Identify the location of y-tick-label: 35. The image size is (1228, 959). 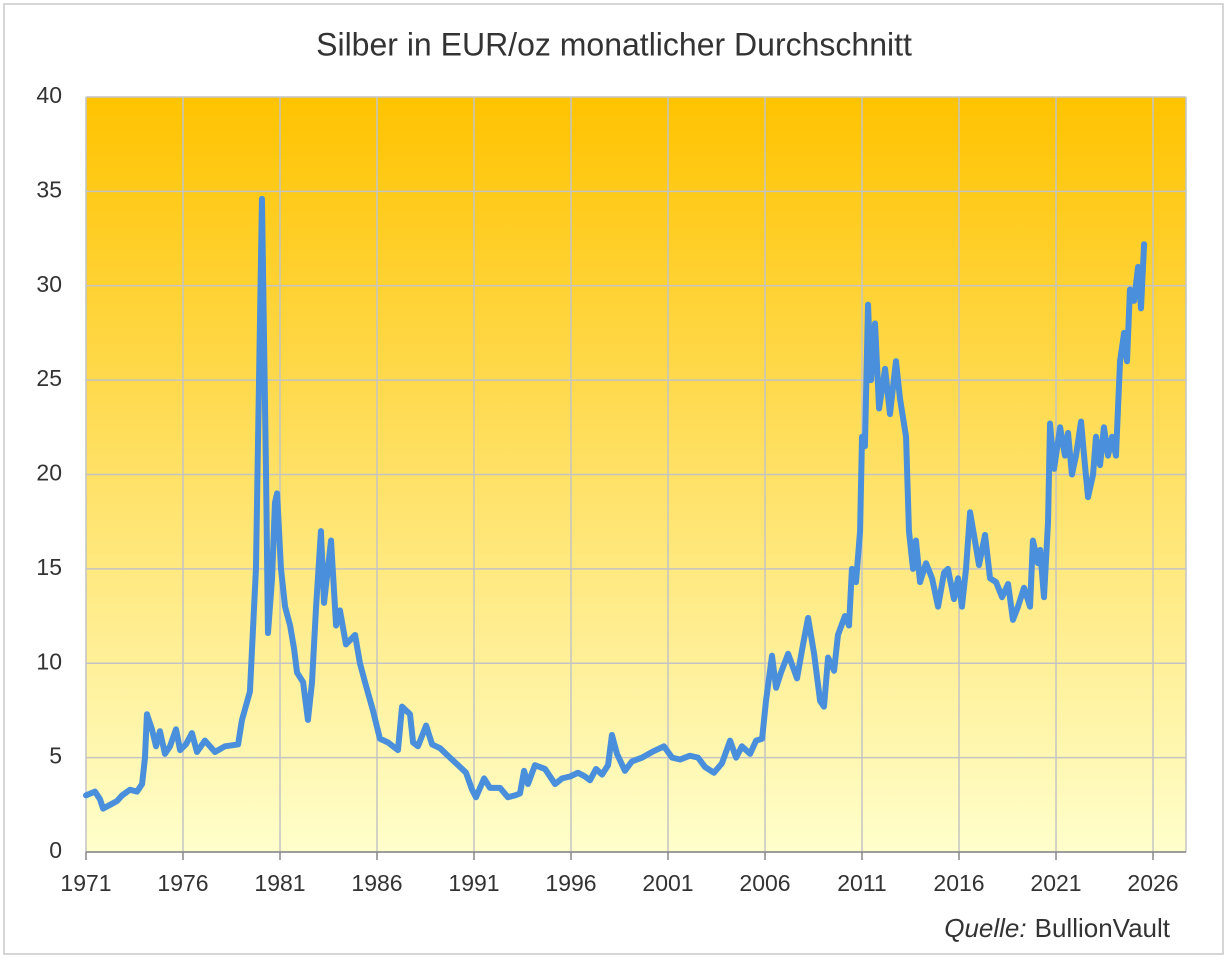
(49, 189).